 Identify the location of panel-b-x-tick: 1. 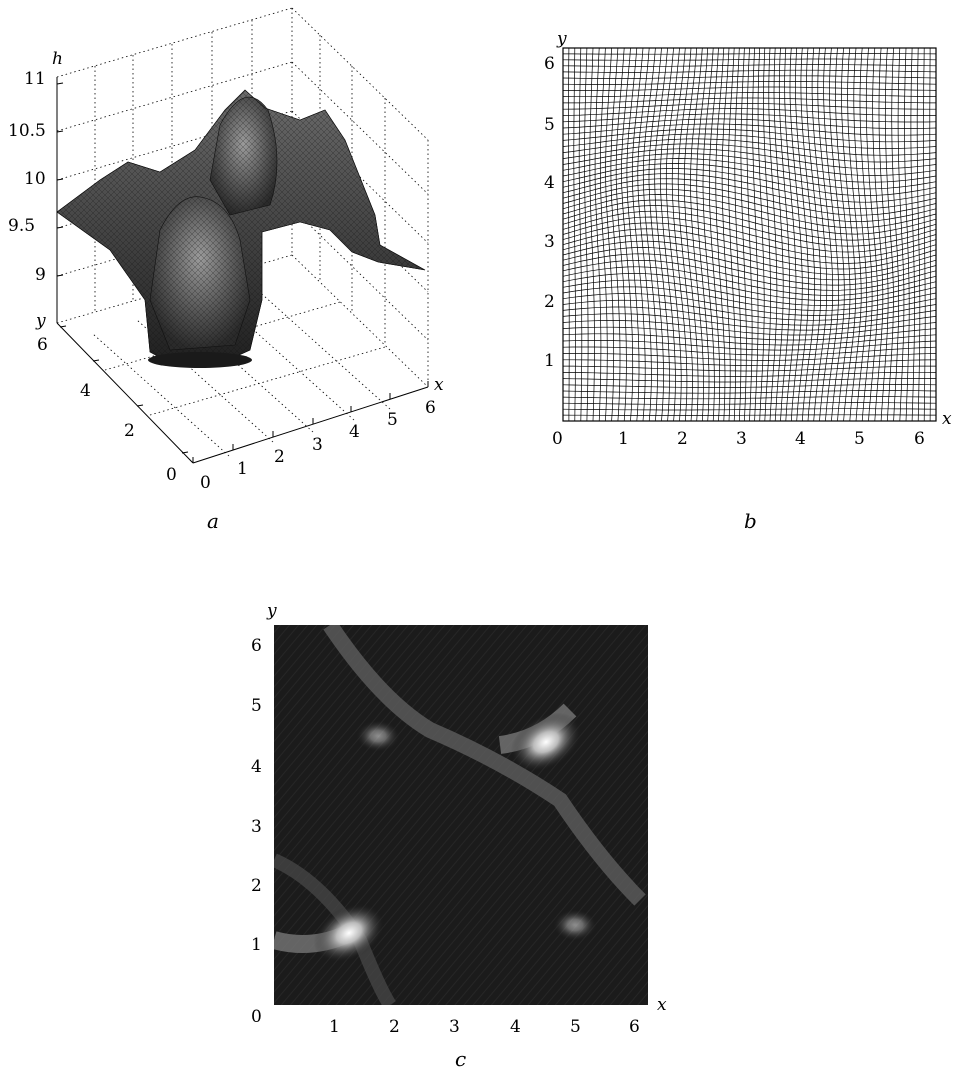
(623, 439).